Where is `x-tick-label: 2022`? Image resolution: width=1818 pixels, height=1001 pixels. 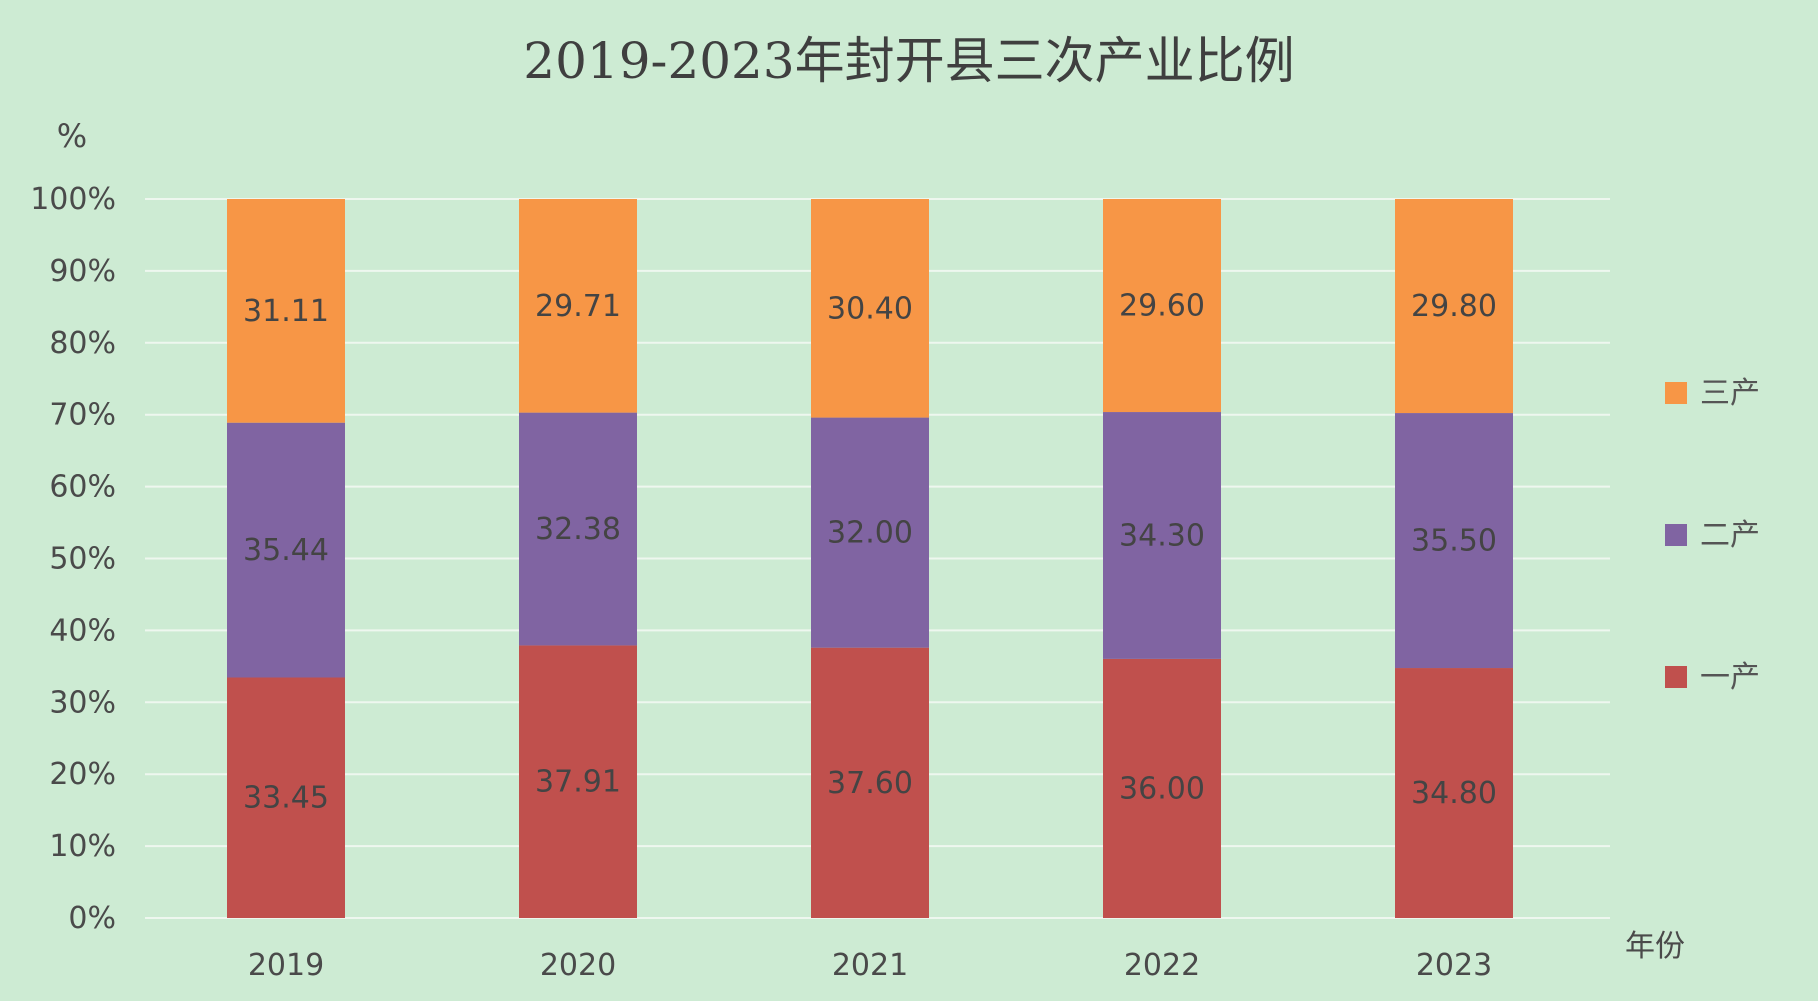
x-tick-label: 2022 is located at coordinates (1162, 965).